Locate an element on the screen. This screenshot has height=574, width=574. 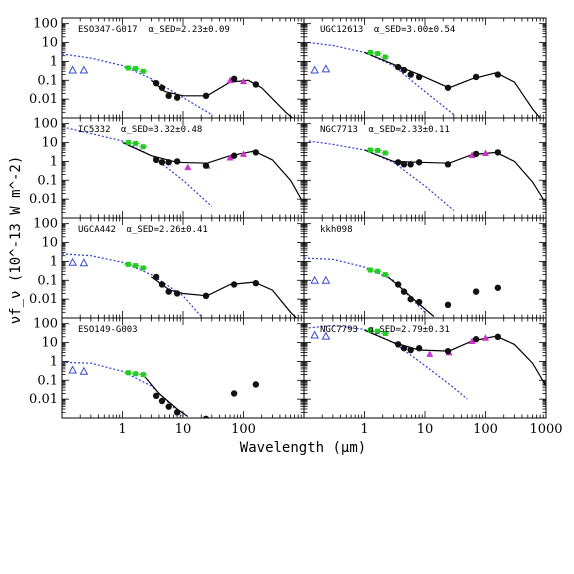
panel-galaxy-name: ESO149-G003 is located at coordinates (108, 330).